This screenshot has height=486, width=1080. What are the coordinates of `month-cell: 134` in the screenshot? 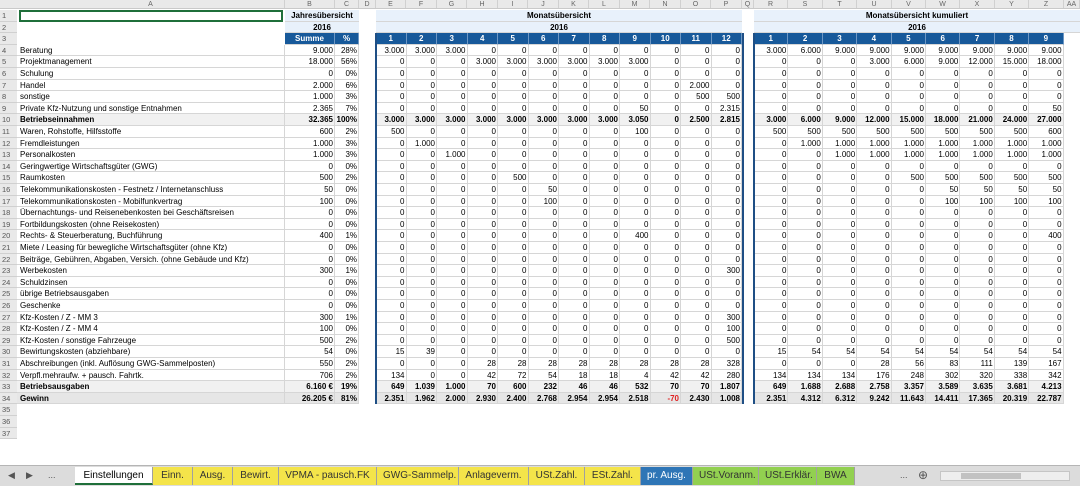 It's located at (391, 375).